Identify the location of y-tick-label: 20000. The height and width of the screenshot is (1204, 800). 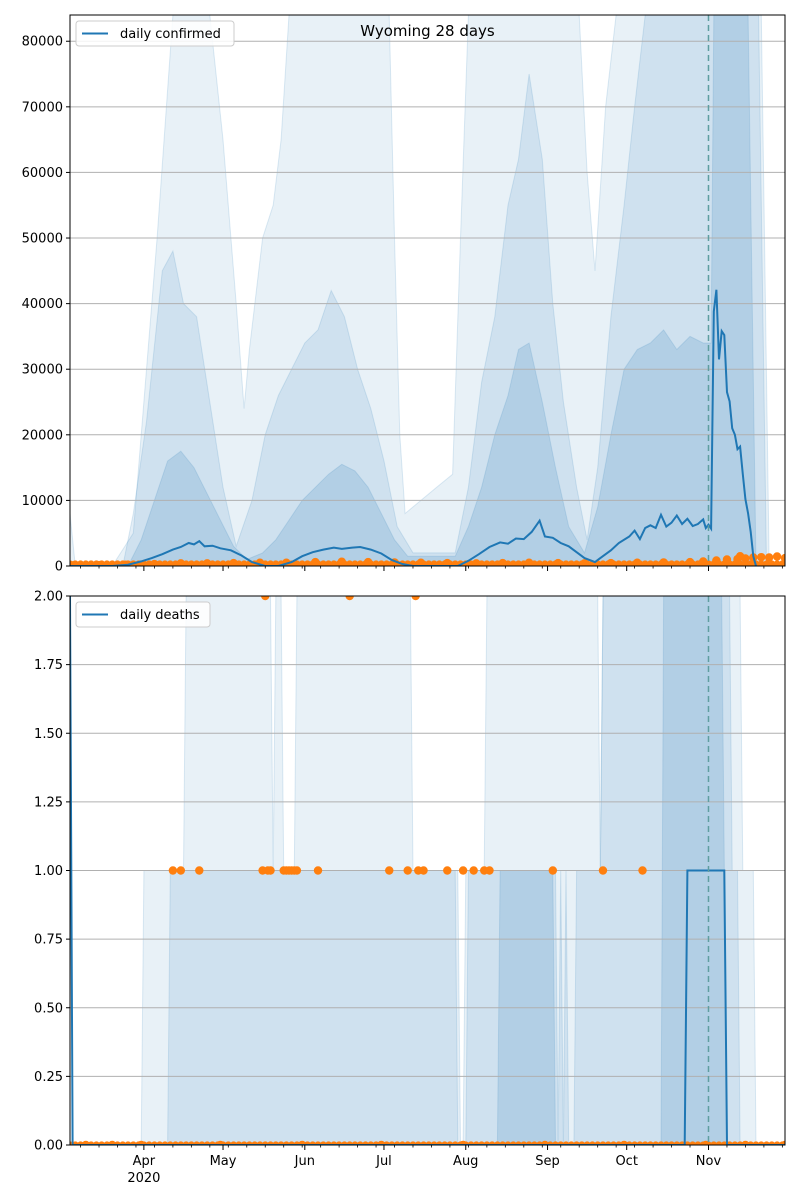
(42, 435).